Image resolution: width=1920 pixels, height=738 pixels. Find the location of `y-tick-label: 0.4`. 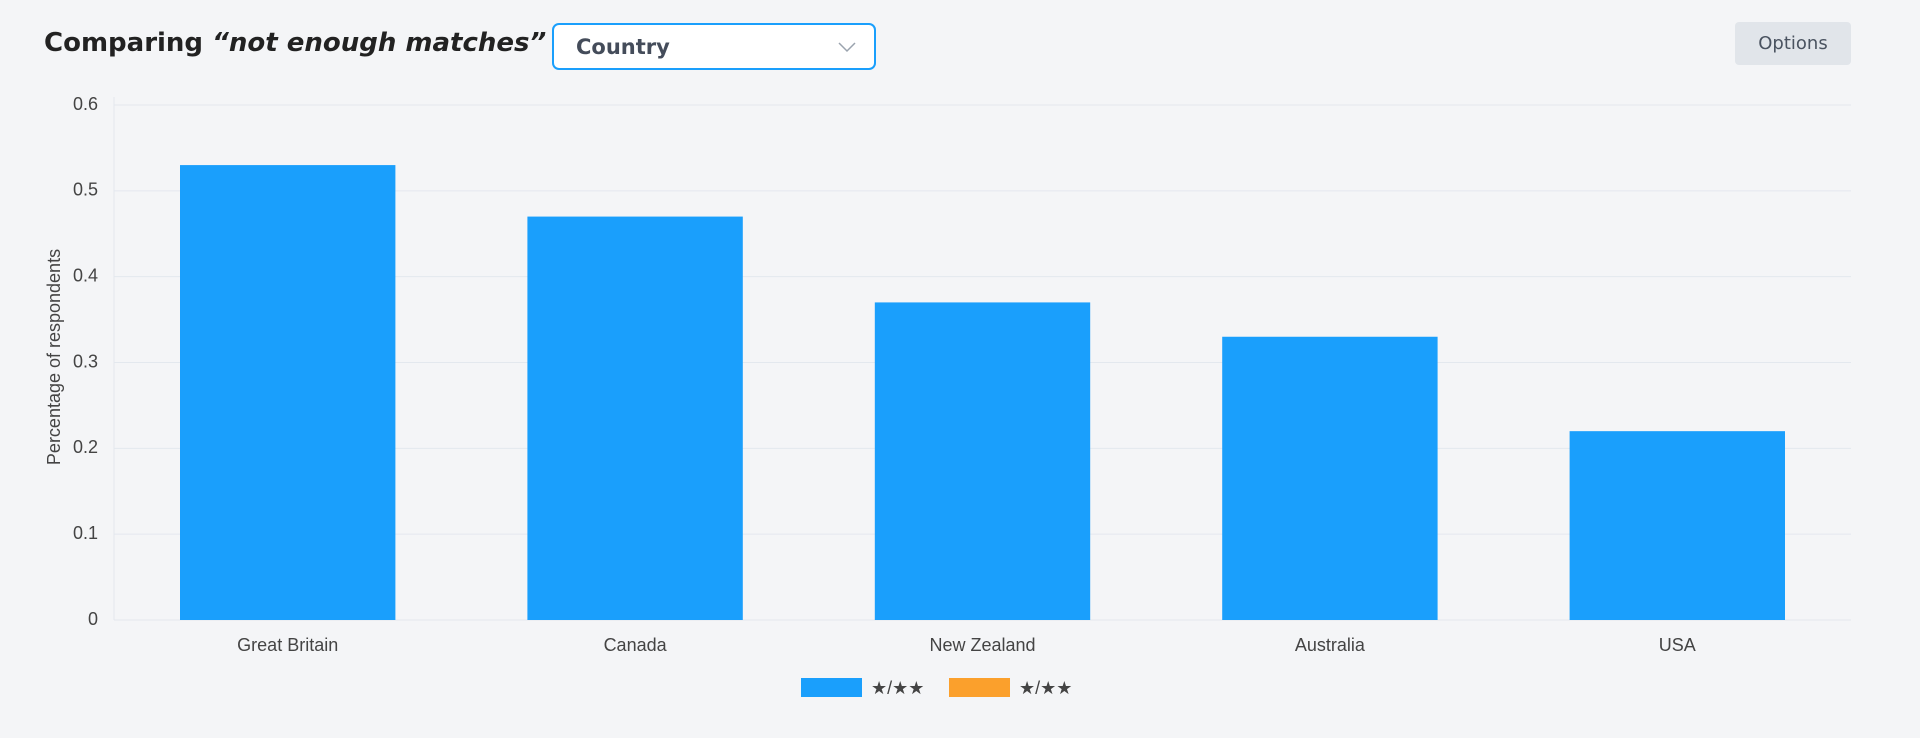

y-tick-label: 0.4 is located at coordinates (85, 275).